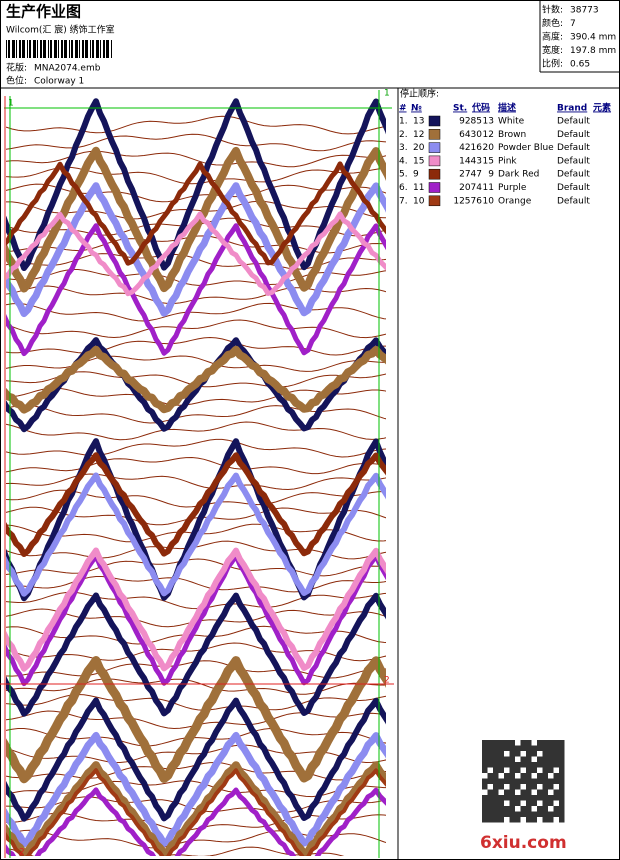 This screenshot has width=620, height=860. I want to click on stat-label: 比例:, so click(552, 64).